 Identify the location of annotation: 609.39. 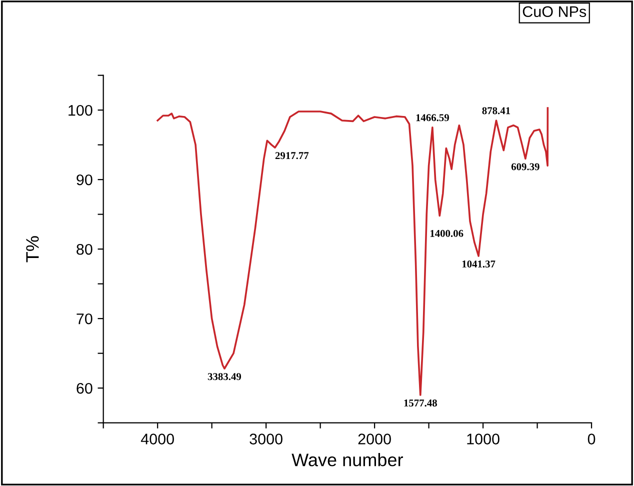
(525, 166).